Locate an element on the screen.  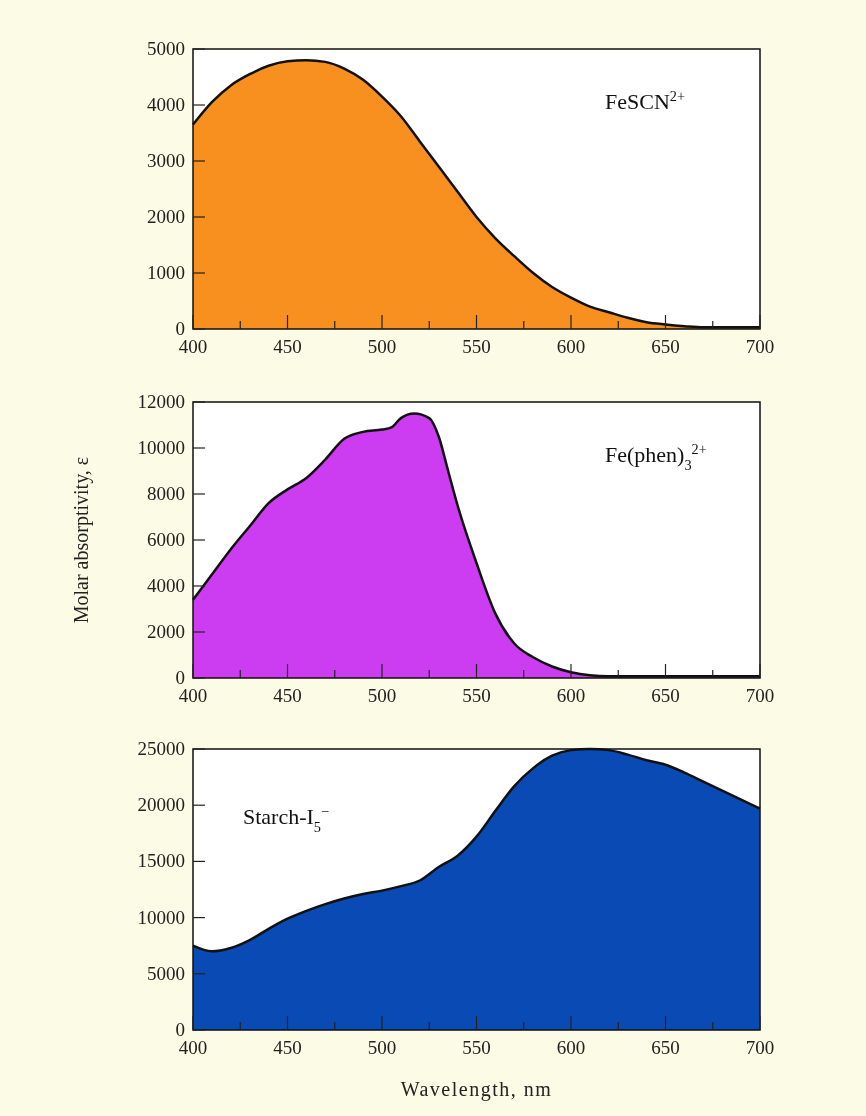
y-tick-label: 20000 is located at coordinates (161, 805).